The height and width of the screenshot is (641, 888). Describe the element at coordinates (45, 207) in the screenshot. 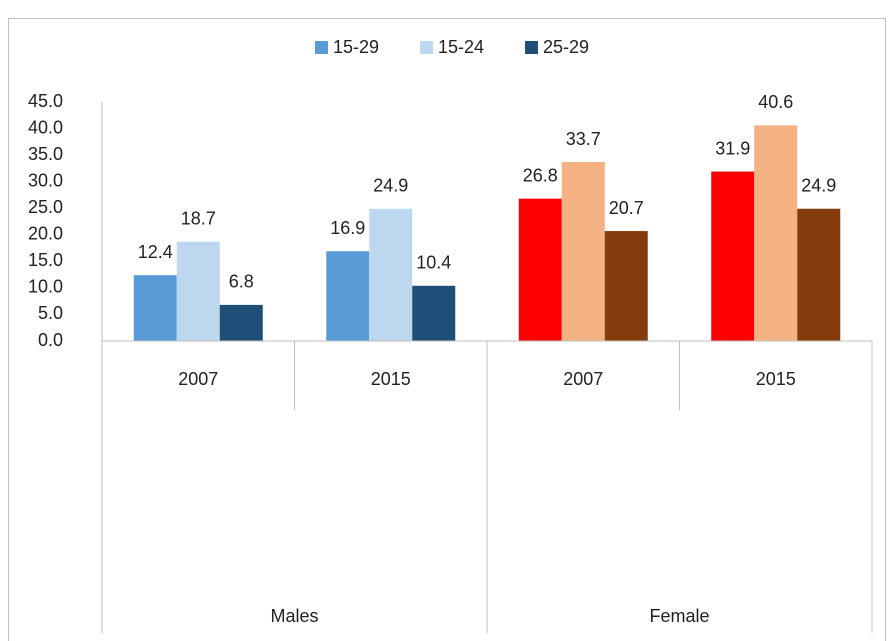

I see `y-tick-label: 25.0` at that location.